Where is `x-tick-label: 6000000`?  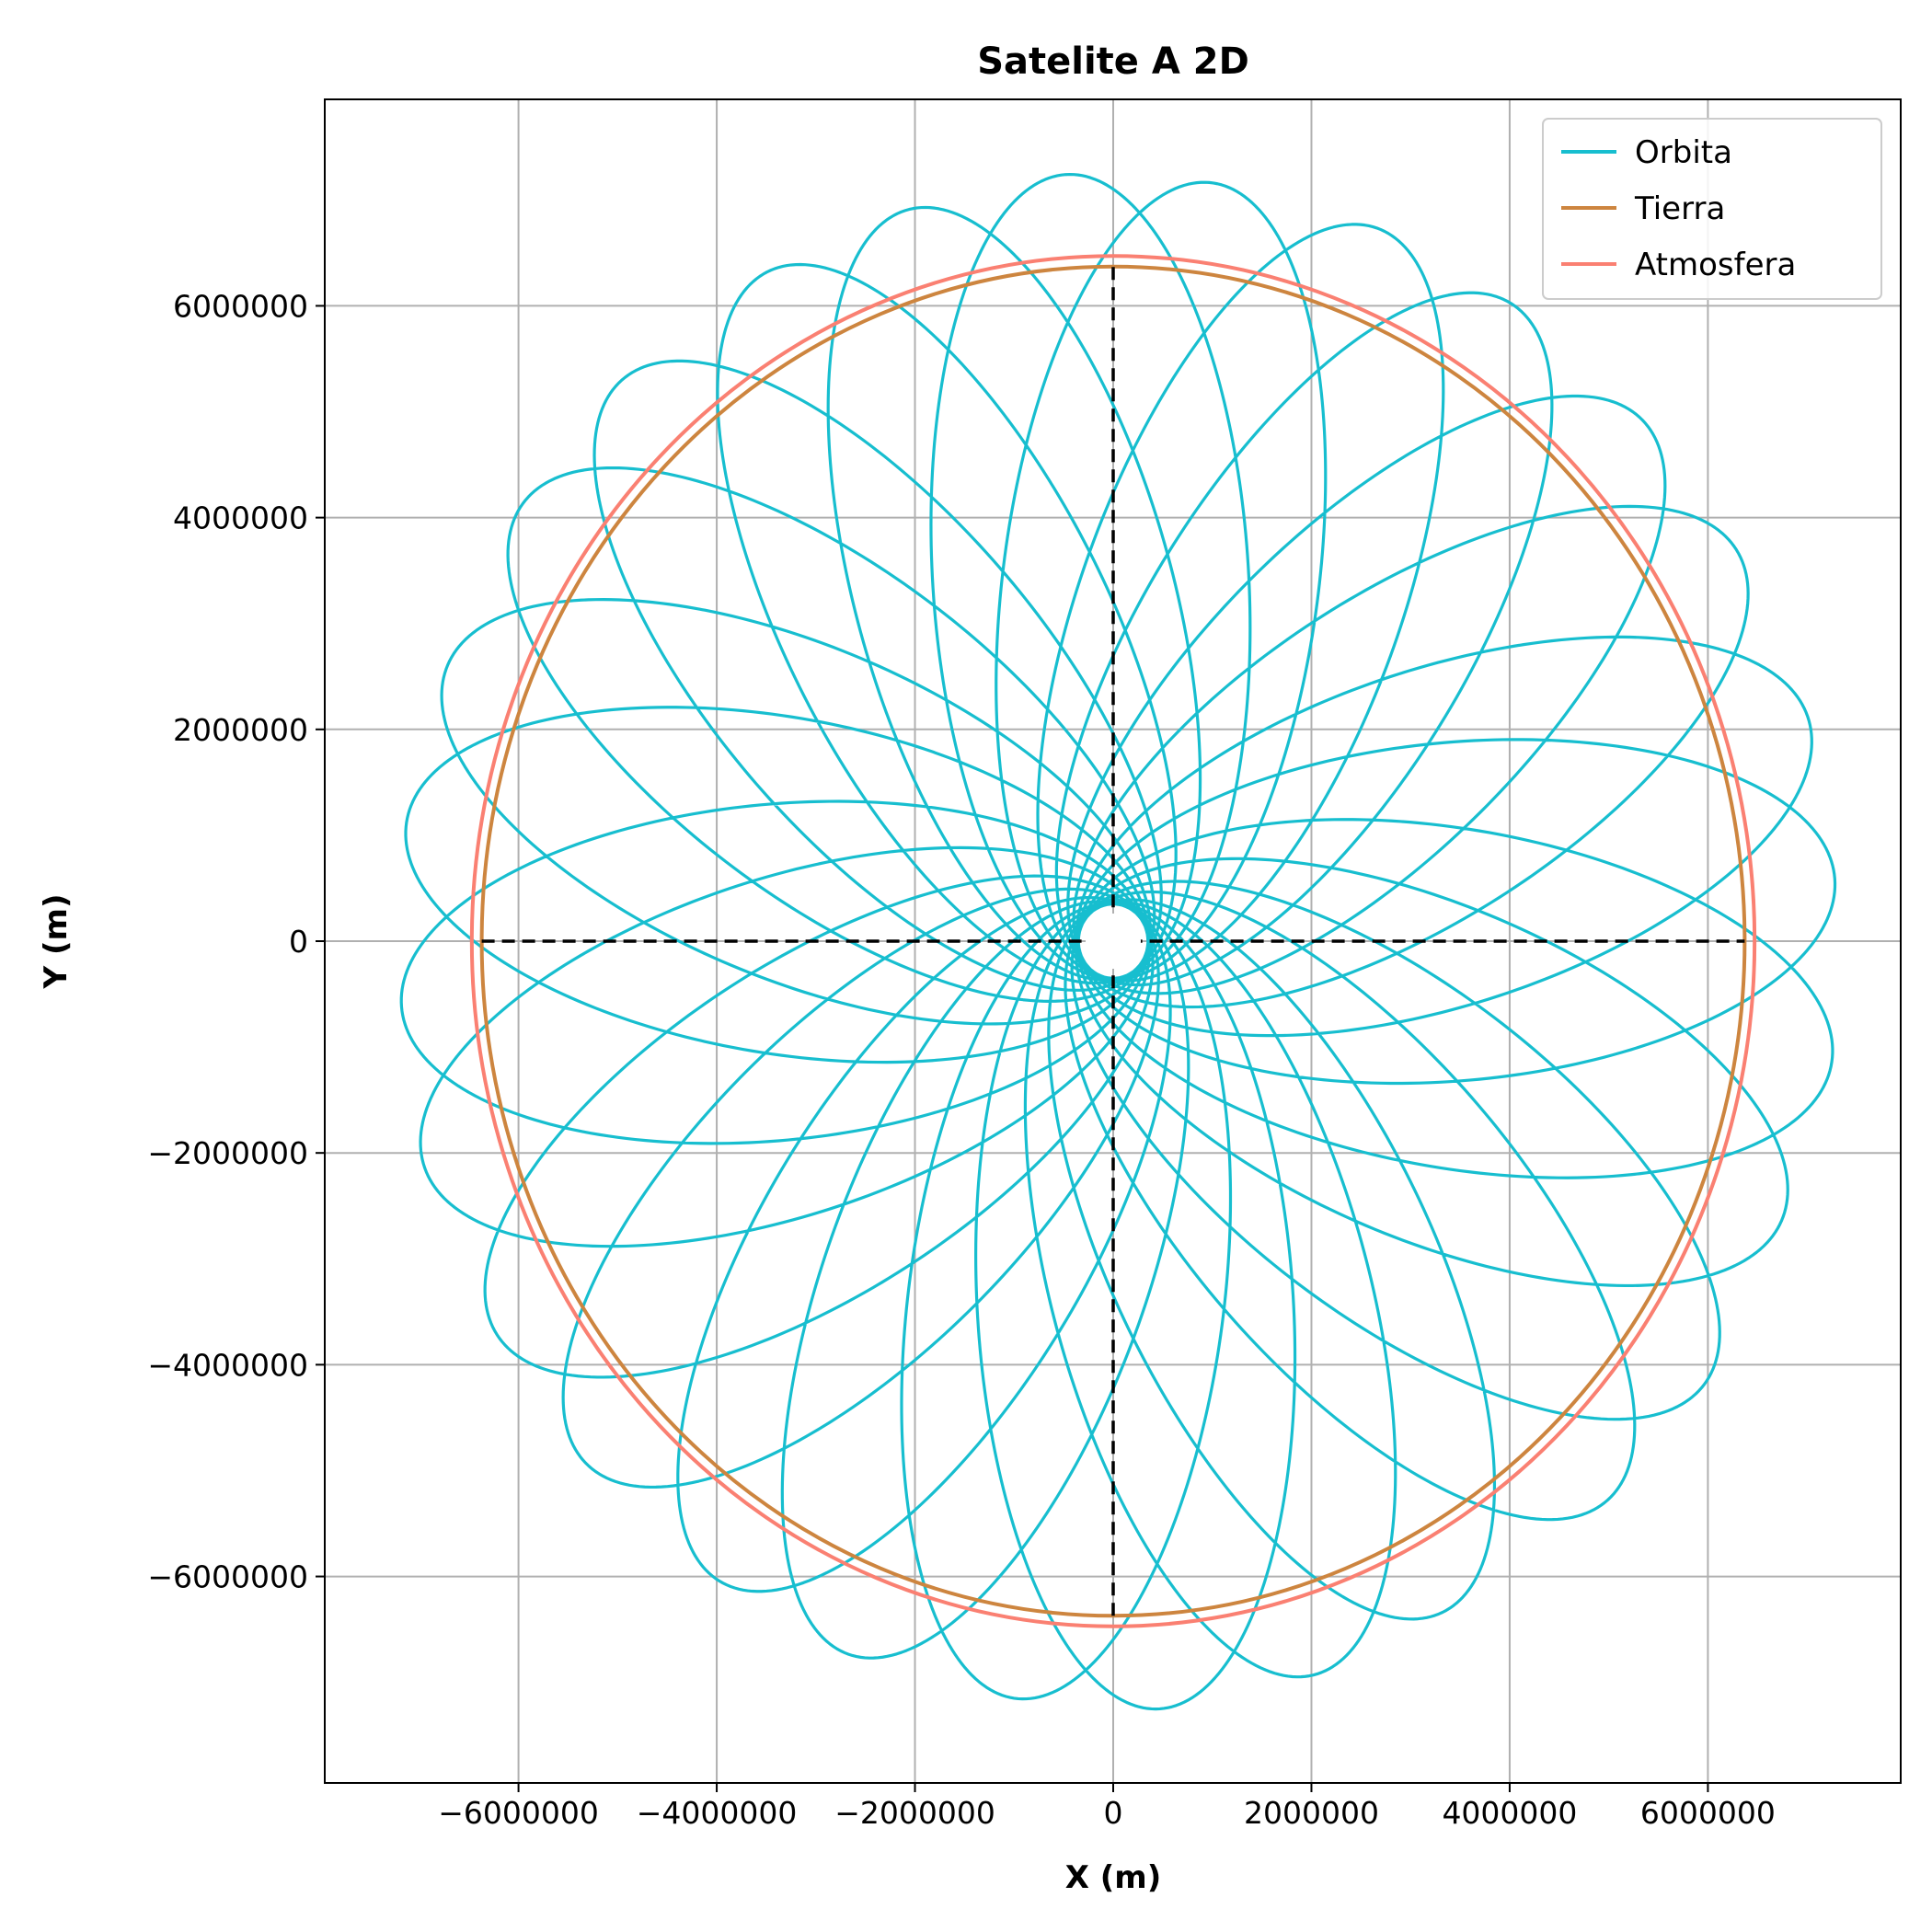 x-tick-label: 6000000 is located at coordinates (1708, 1813).